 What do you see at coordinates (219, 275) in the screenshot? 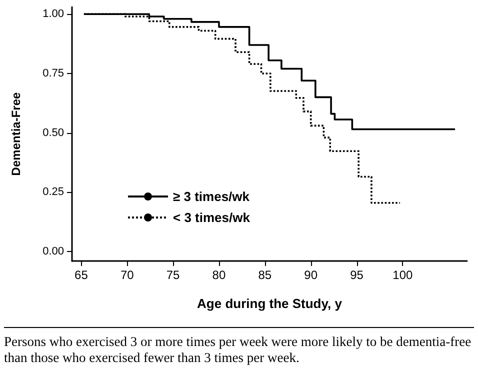
I see `x-tick-label: 80` at bounding box center [219, 275].